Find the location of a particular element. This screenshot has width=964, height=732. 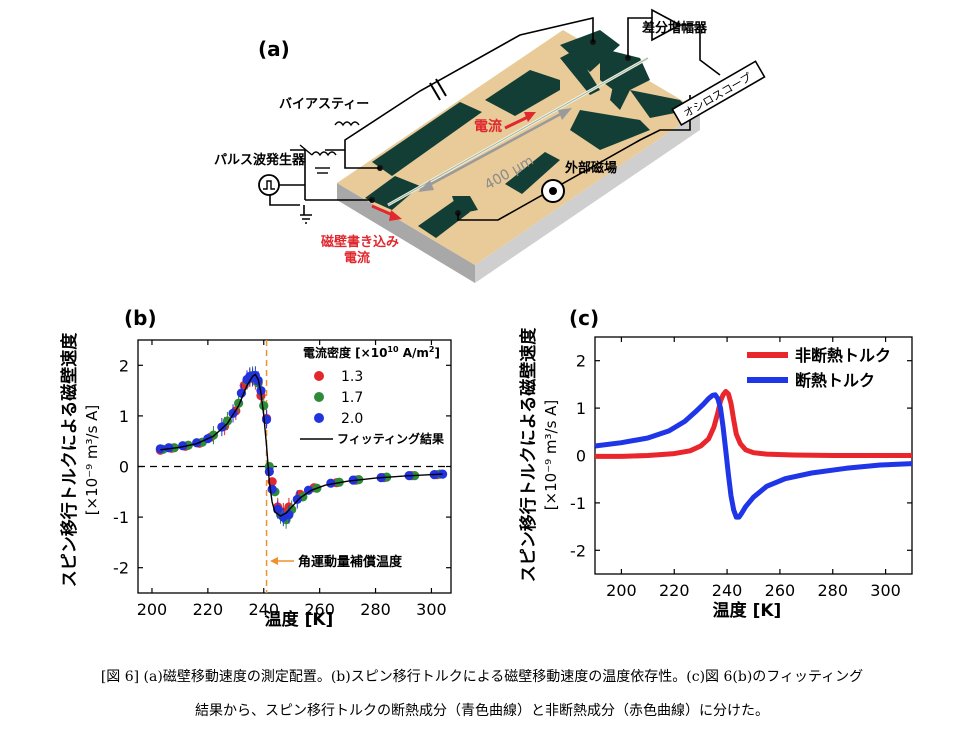

length-arrow is located at coordinates (494, 150).